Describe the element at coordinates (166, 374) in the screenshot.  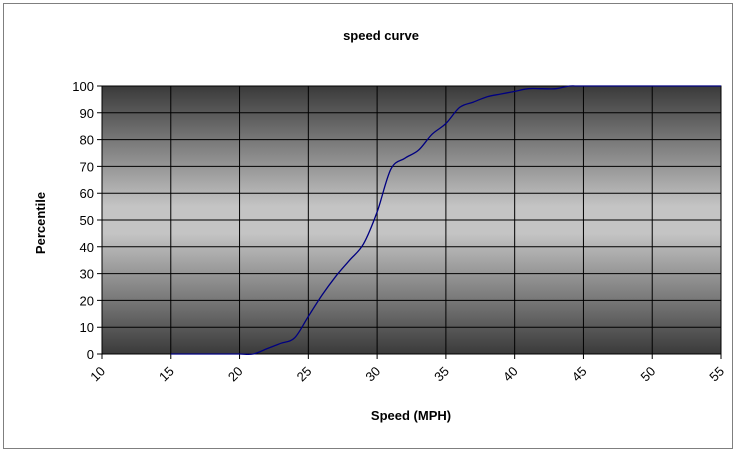
I see `x-tick-label: 15` at that location.